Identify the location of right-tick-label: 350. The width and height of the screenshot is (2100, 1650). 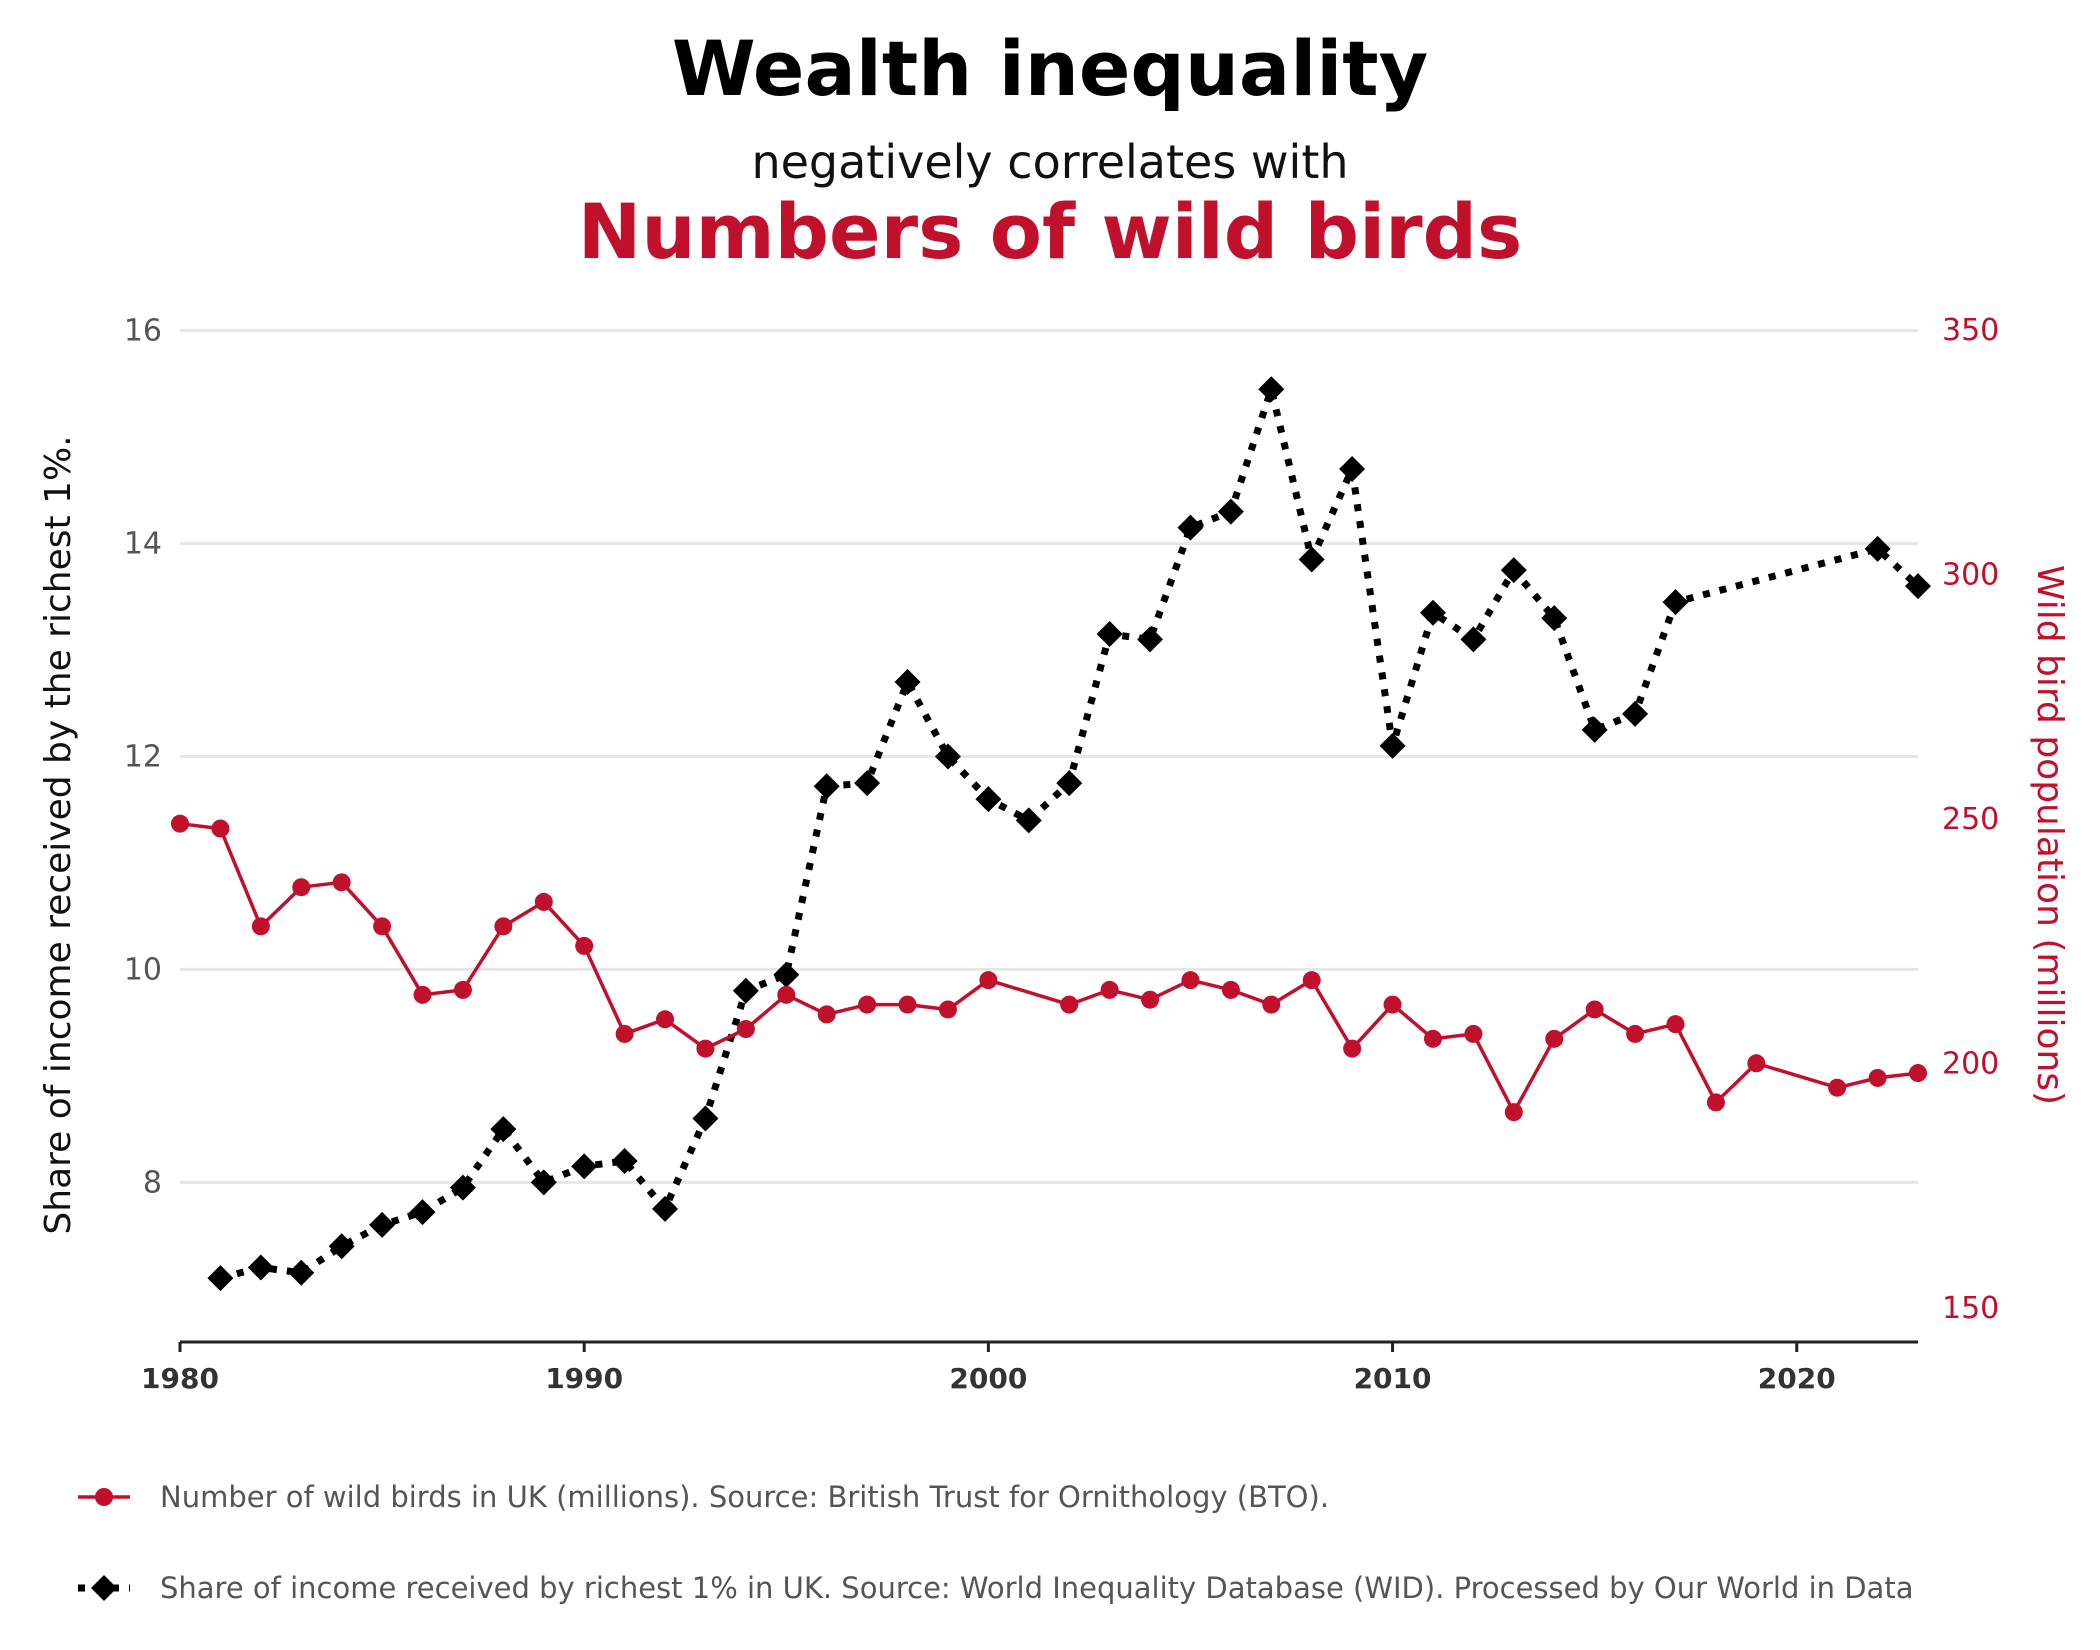
(1970, 330).